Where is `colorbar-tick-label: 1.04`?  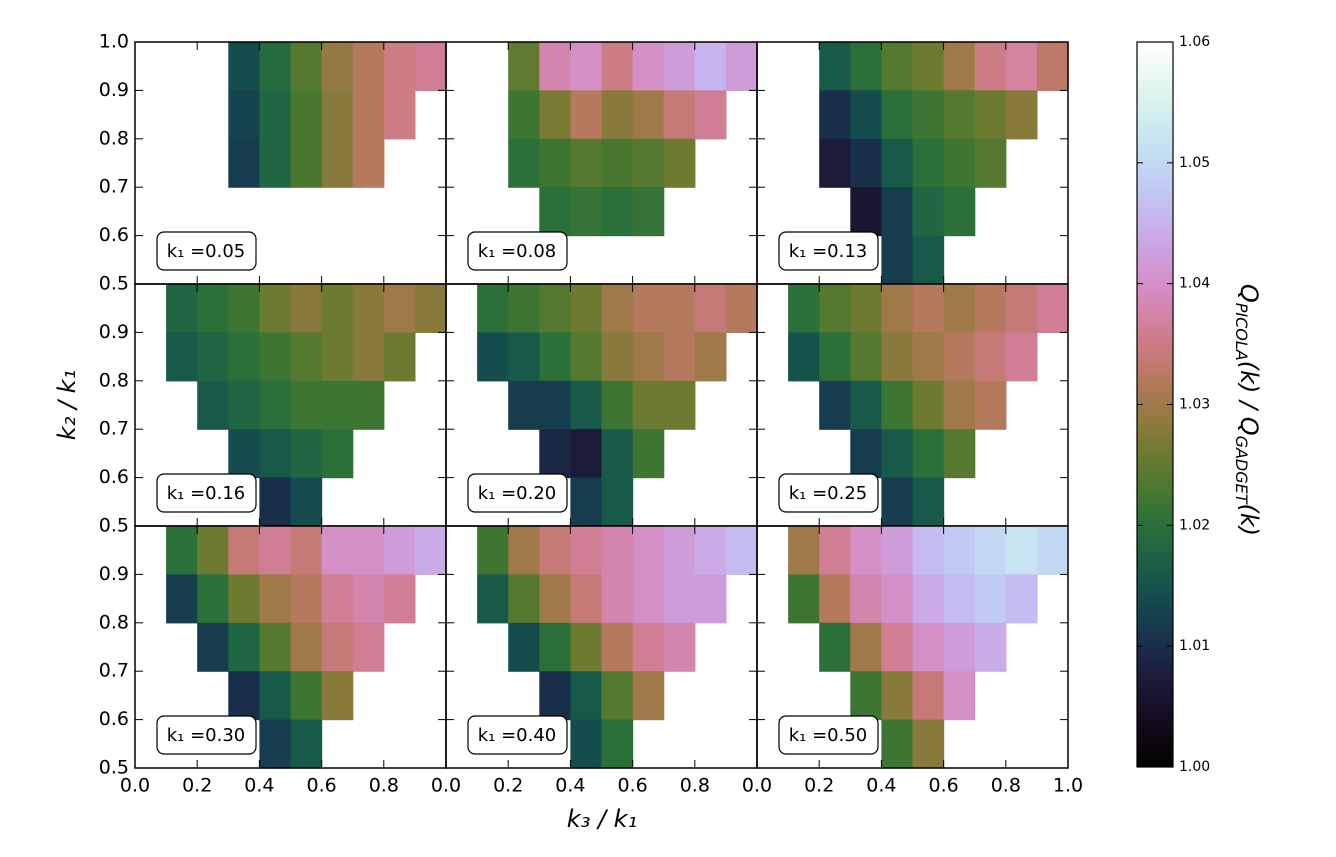 colorbar-tick-label: 1.04 is located at coordinates (1194, 284).